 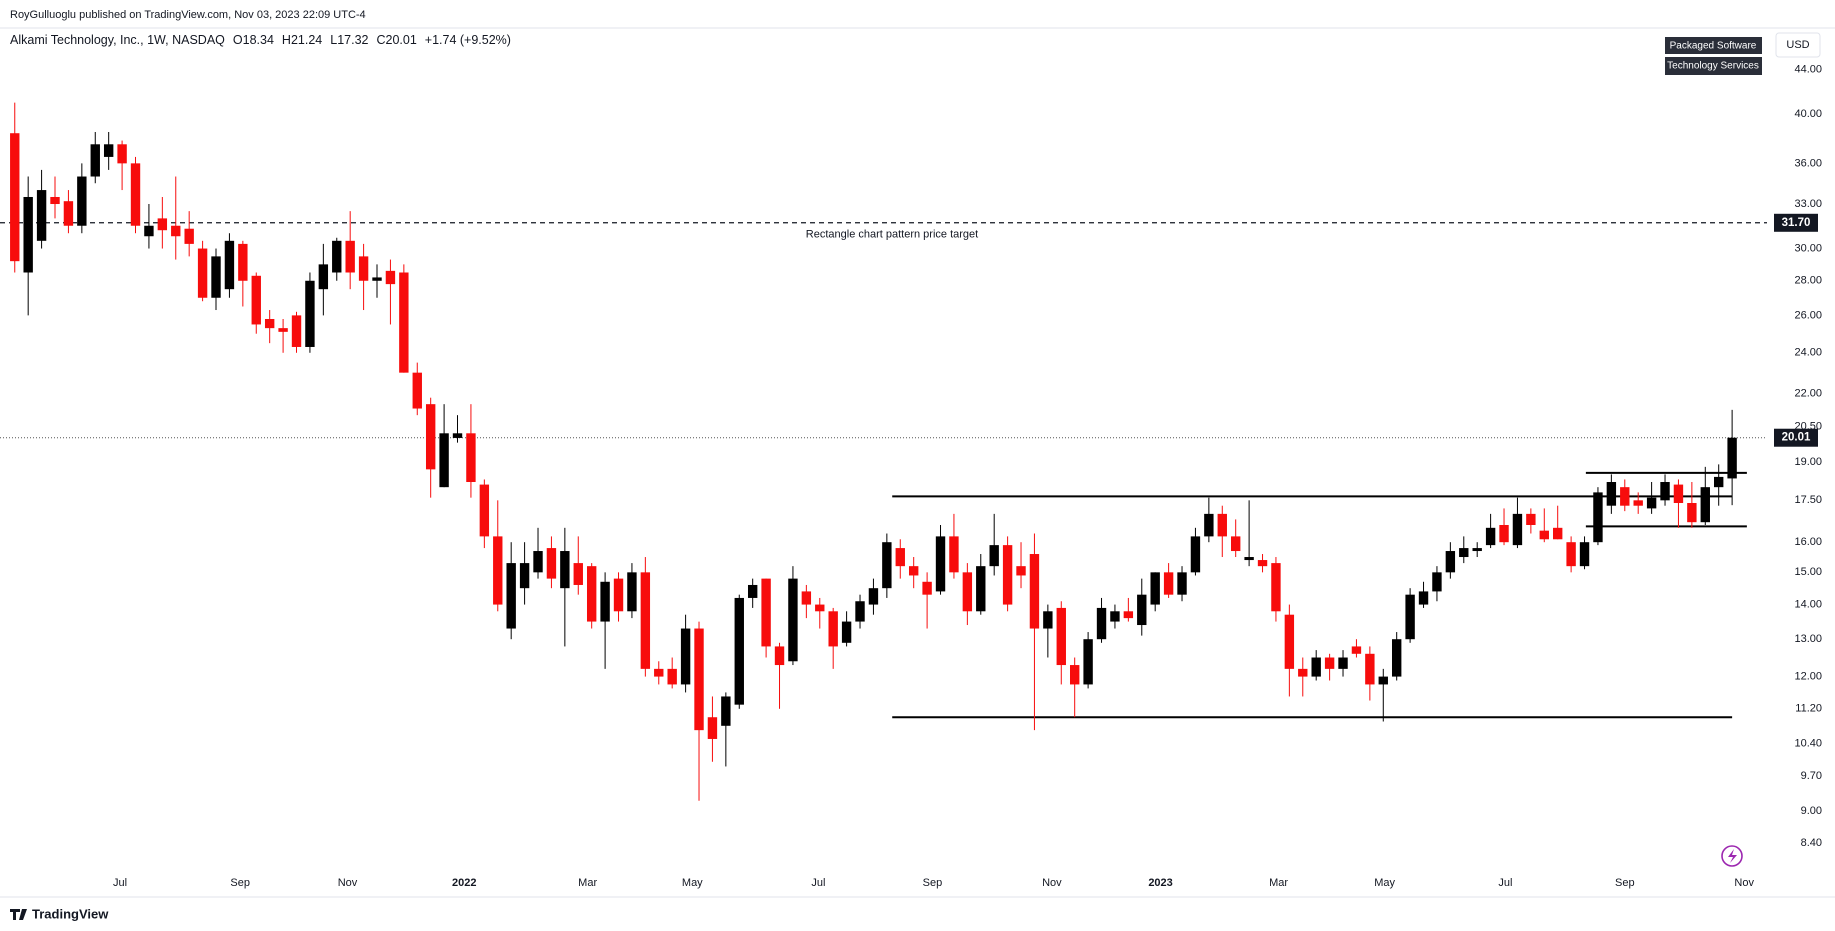 I want to click on currency-button, so click(x=1798, y=45).